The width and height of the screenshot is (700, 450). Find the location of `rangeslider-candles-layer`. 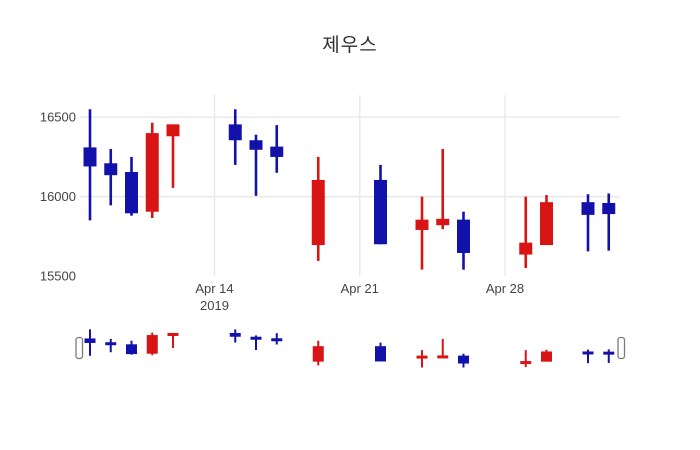

rangeslider-candles-layer is located at coordinates (349, 348).